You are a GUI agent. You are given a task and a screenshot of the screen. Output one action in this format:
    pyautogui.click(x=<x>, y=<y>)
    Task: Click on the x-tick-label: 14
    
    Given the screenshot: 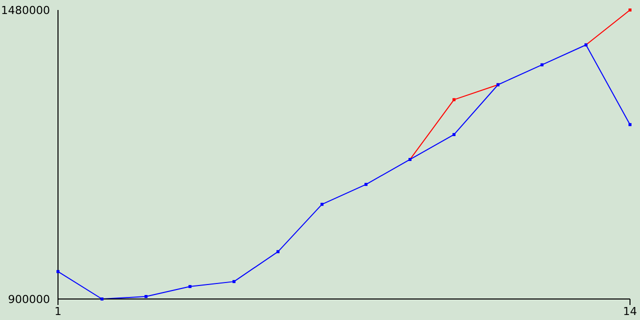 What is the action you would take?
    pyautogui.click(x=630, y=311)
    